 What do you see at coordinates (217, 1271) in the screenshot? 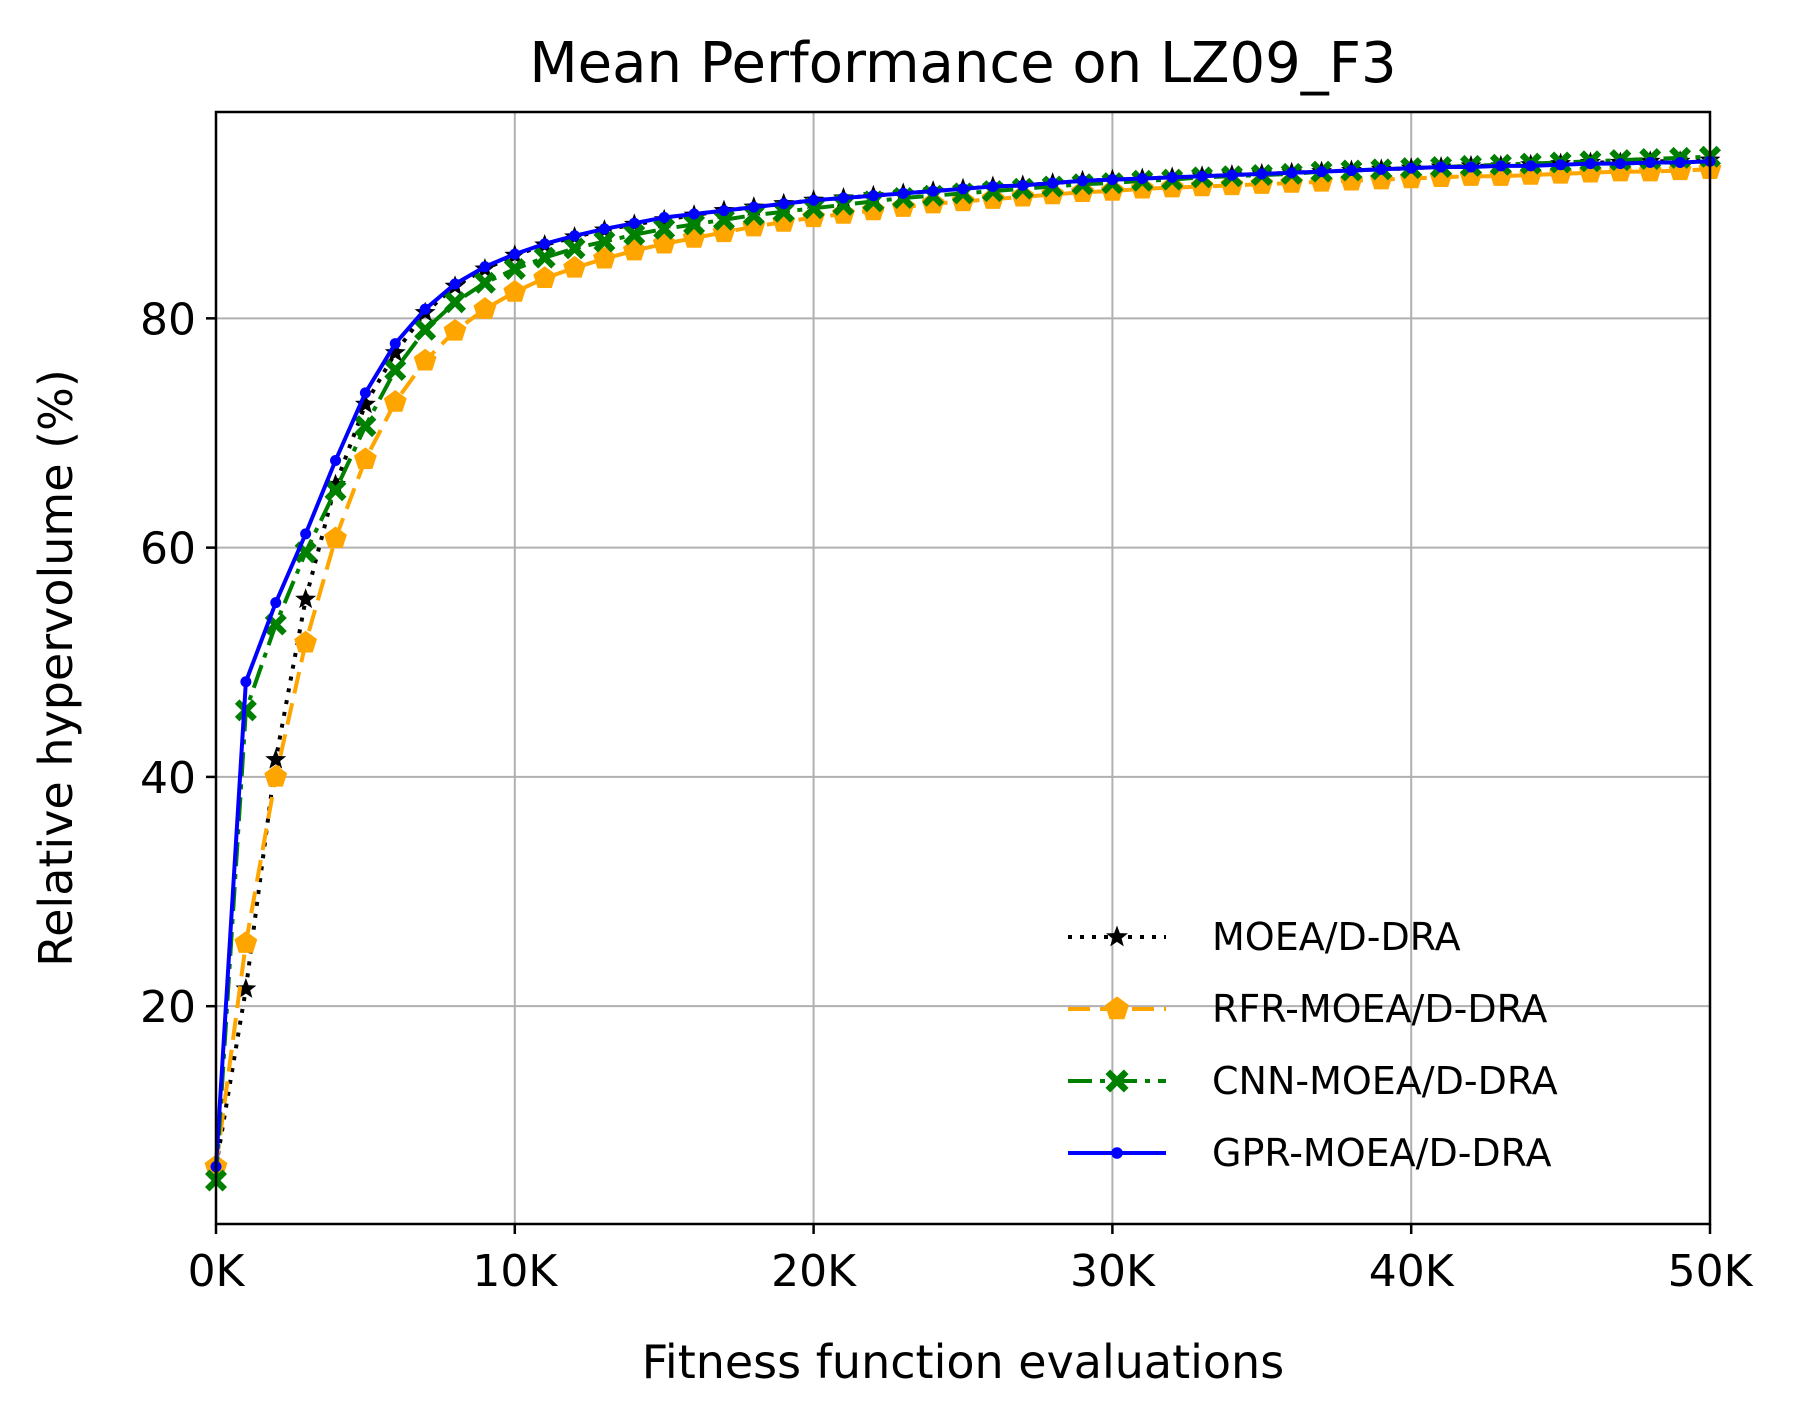
I see `x-tick-label: 0K` at bounding box center [217, 1271].